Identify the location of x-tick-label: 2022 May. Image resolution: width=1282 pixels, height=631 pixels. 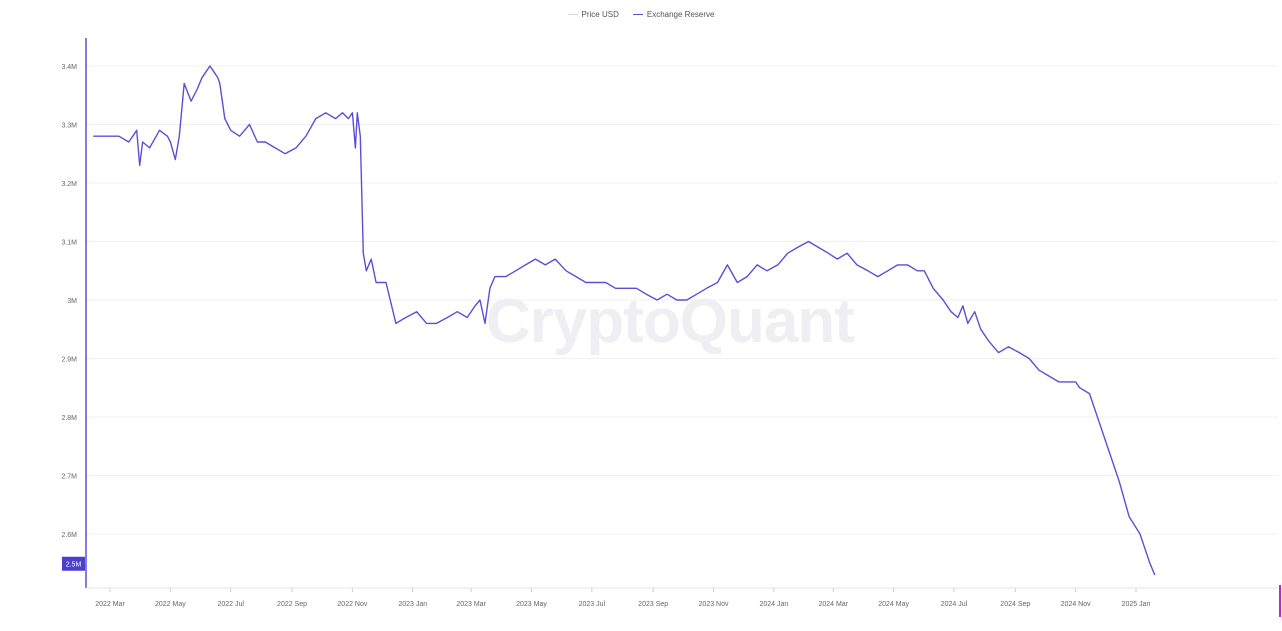
(170, 604).